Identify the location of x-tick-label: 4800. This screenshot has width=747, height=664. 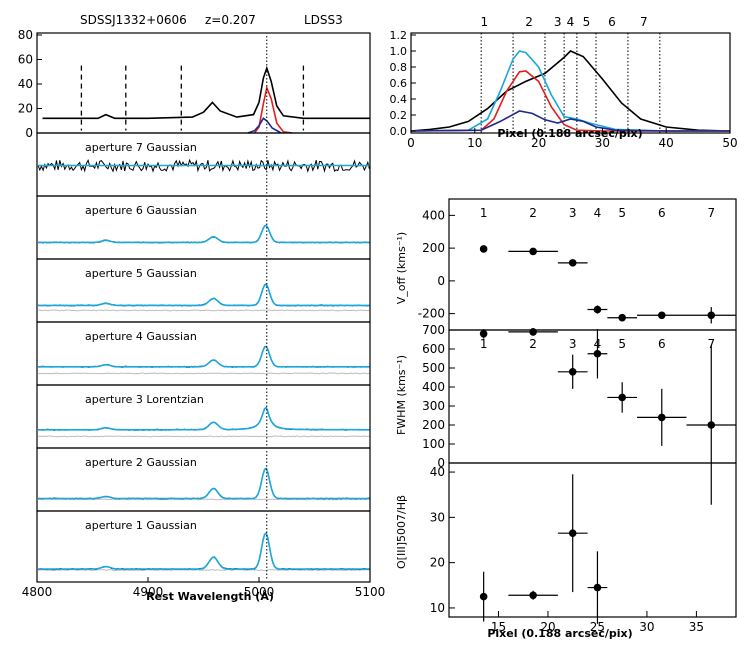
(37, 592).